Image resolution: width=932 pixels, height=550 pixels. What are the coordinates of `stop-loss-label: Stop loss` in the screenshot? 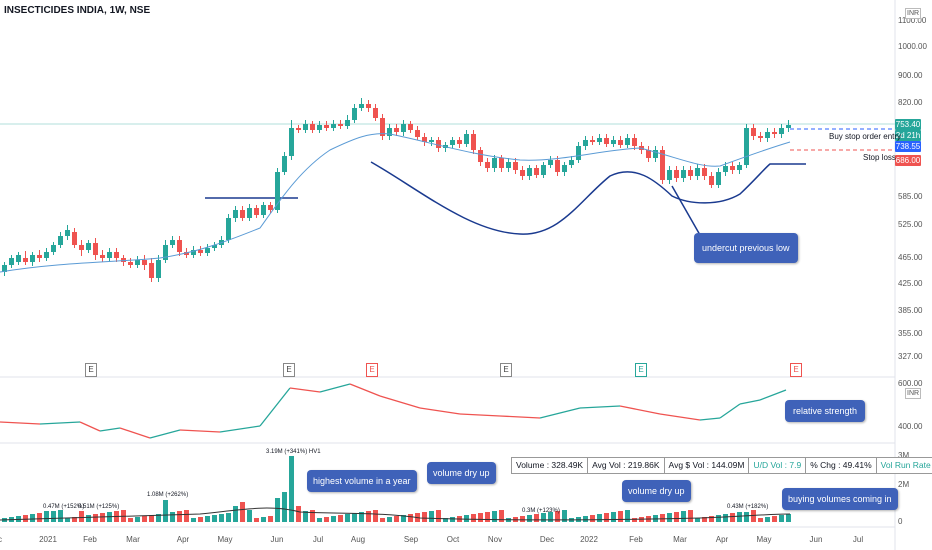 It's located at (879, 157).